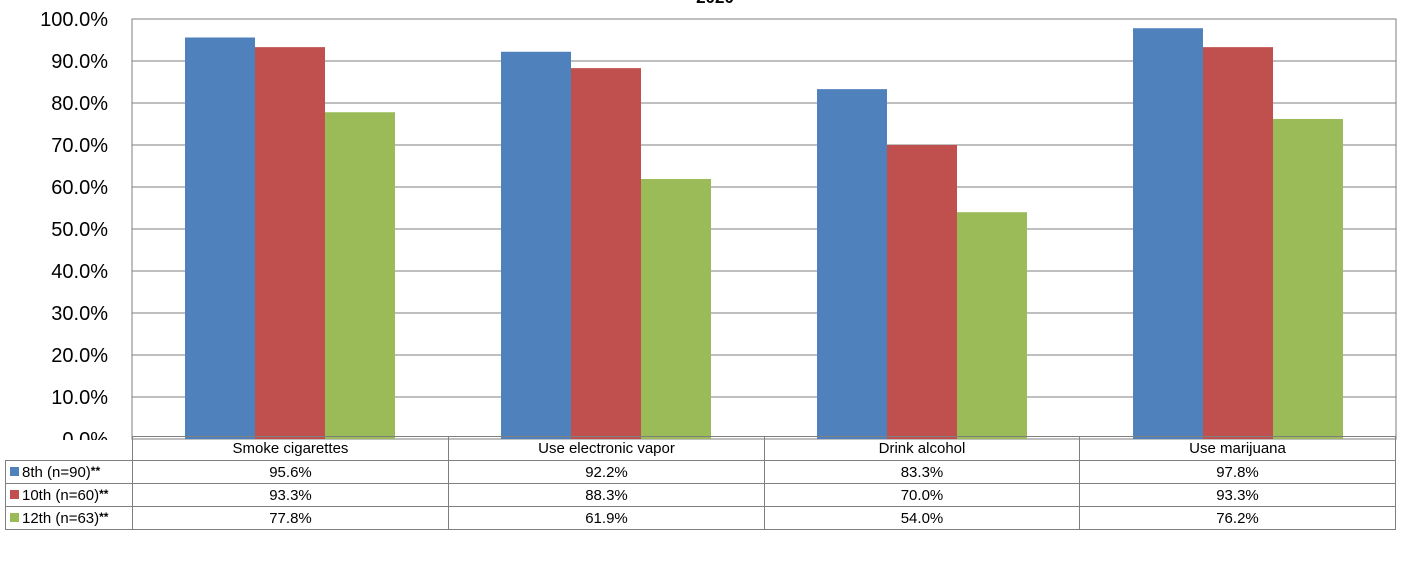 This screenshot has width=1406, height=561. I want to click on y-tick-label: 20.0%, so click(79, 356).